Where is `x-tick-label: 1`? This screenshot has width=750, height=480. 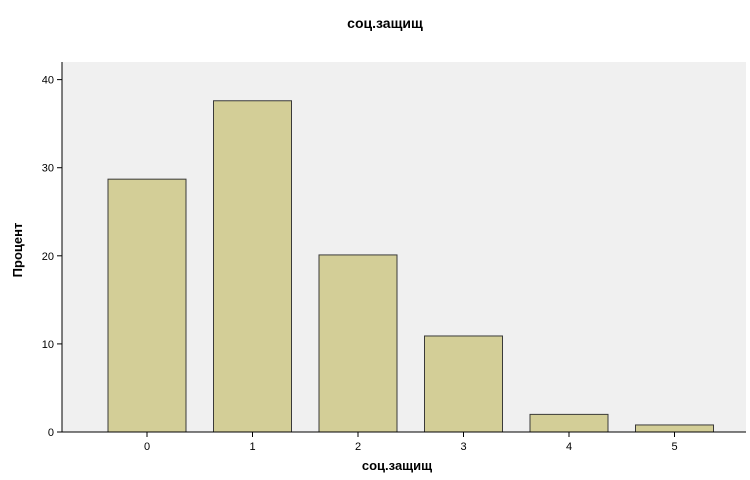 x-tick-label: 1 is located at coordinates (252, 447).